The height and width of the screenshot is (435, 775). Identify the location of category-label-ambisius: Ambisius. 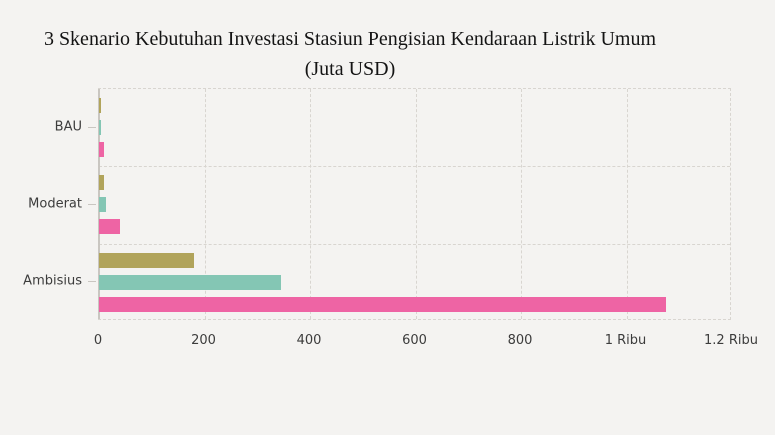
(52, 281).